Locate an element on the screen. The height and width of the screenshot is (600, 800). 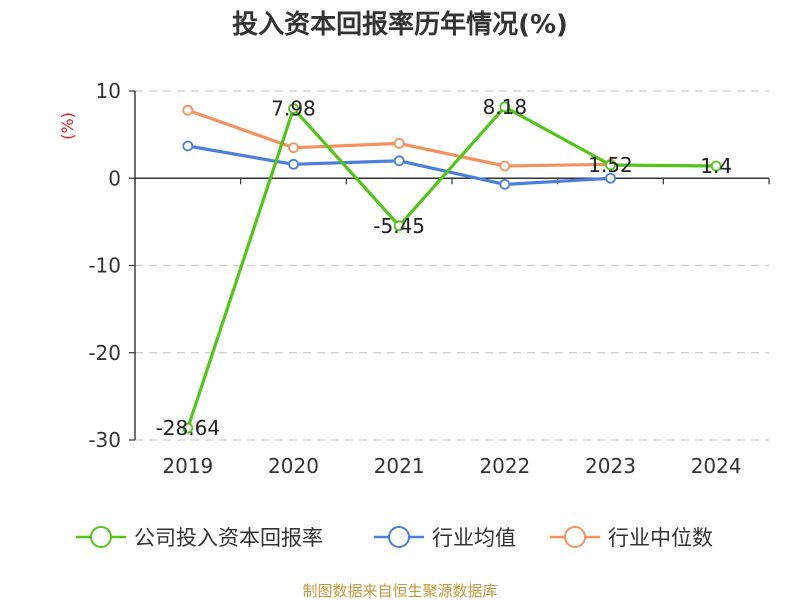
data-label: -28.64 is located at coordinates (188, 428).